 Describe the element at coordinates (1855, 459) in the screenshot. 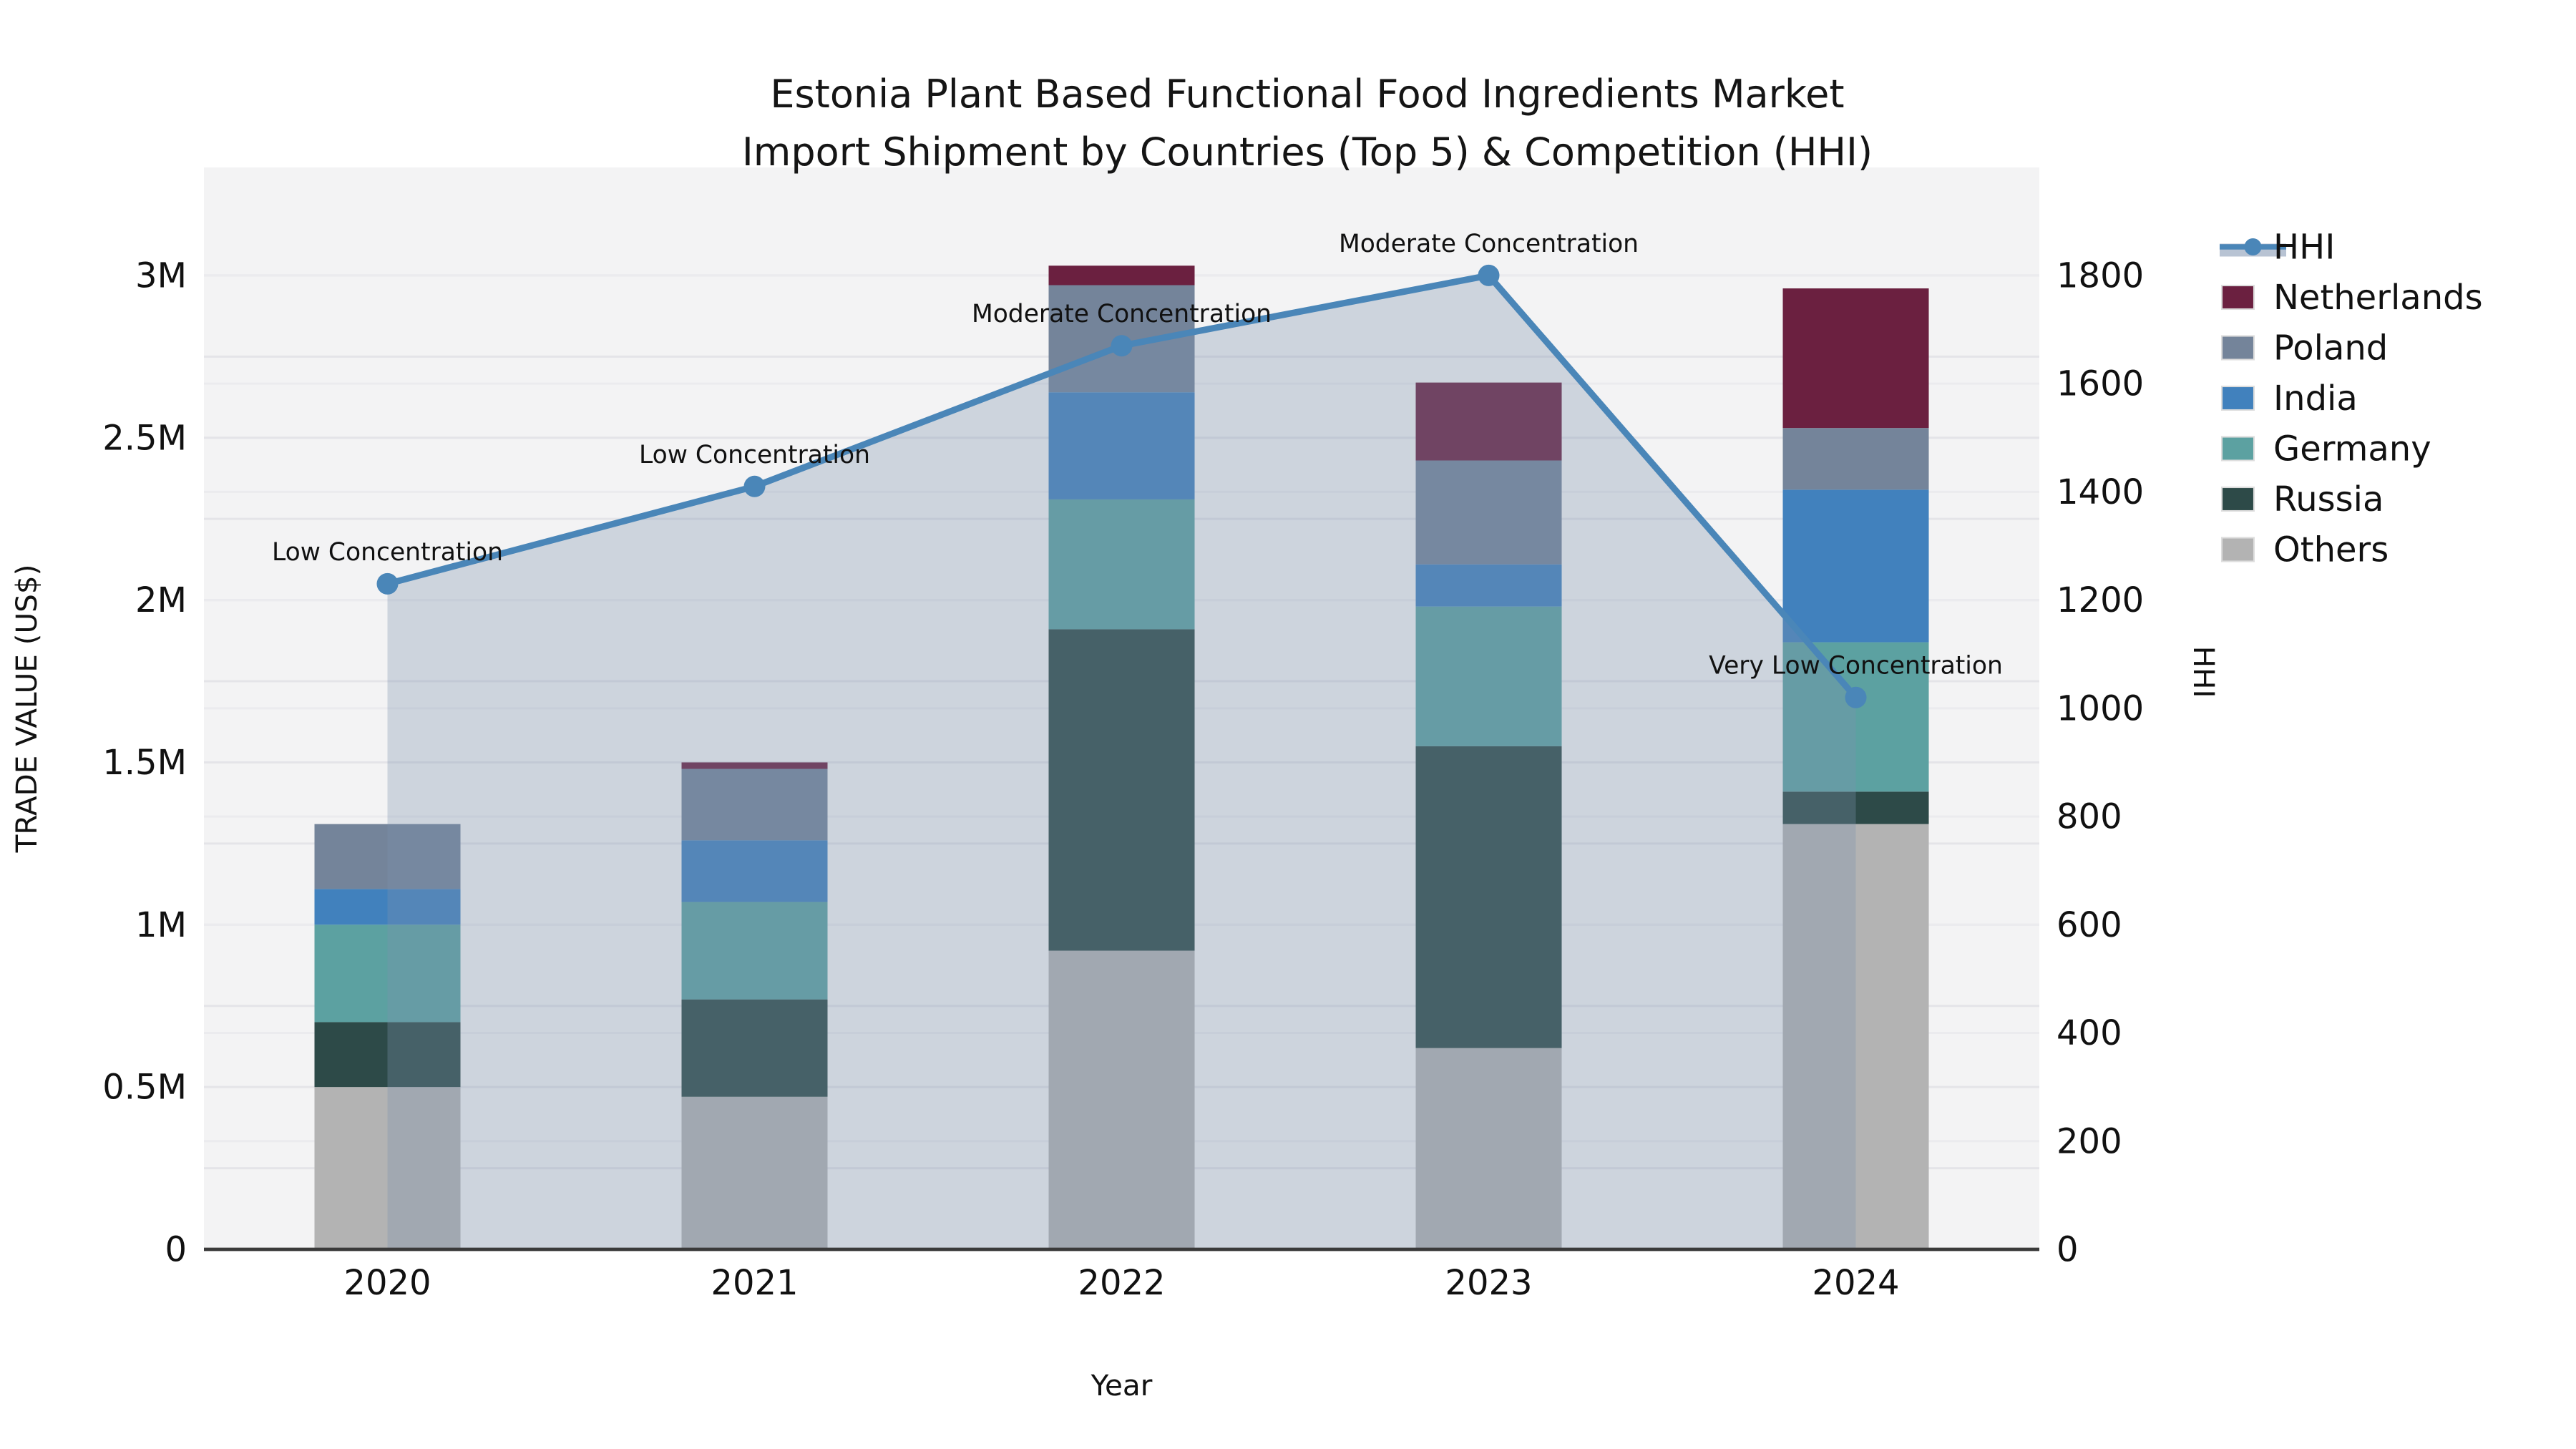

I see `bar-segment-poland-2024` at that location.